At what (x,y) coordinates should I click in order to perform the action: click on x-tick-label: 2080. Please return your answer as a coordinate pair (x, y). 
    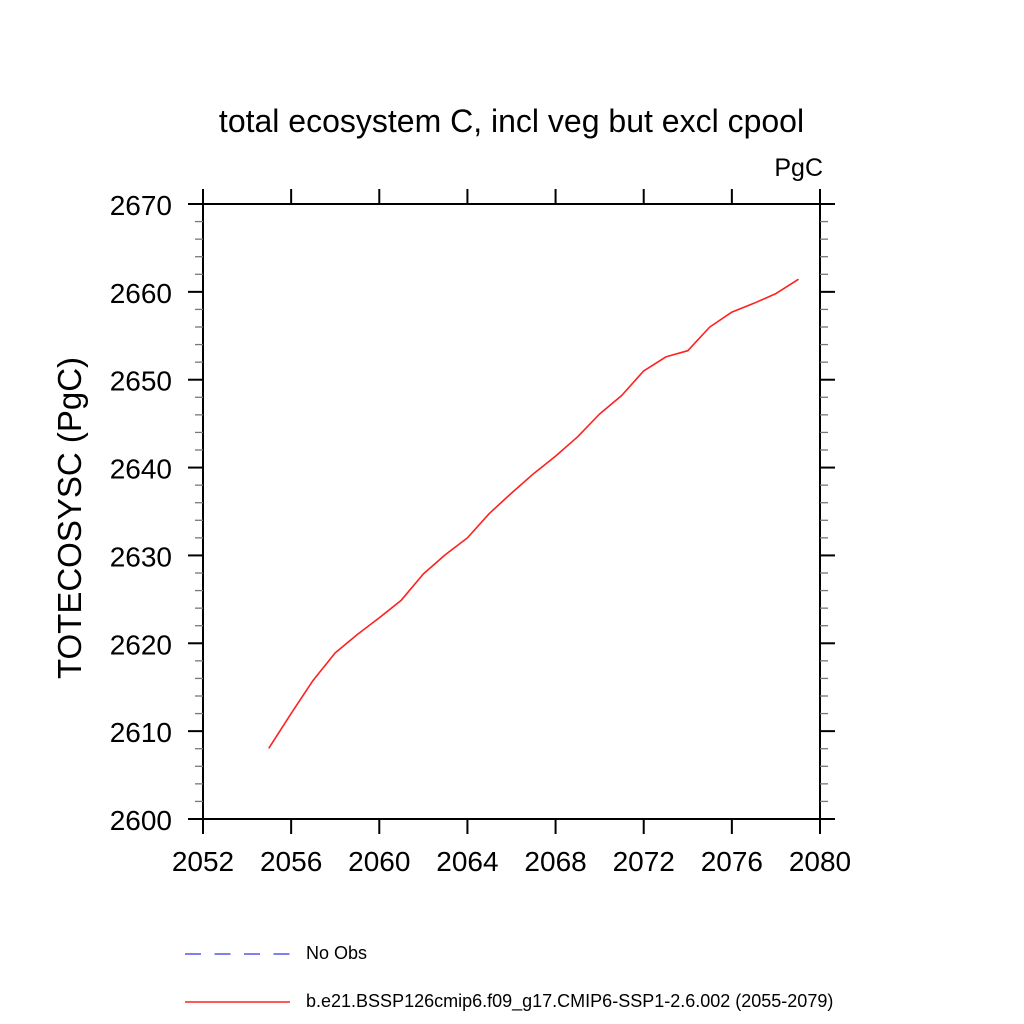
    Looking at the image, I should click on (820, 861).